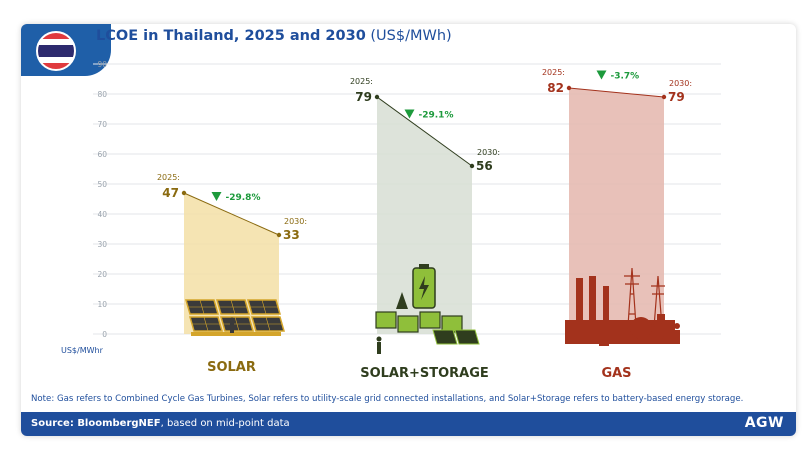  Describe the element at coordinates (102, 214) in the screenshot. I see `y-tick-label: 40` at that location.